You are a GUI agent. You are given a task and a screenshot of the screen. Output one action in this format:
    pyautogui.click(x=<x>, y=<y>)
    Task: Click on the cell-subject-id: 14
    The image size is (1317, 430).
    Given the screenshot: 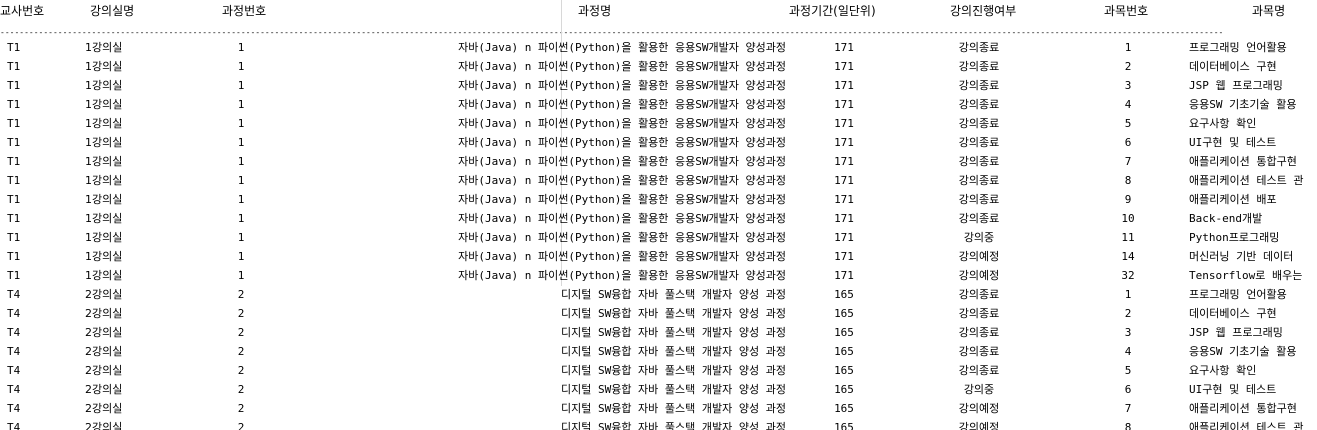 What is the action you would take?
    pyautogui.click(x=1128, y=256)
    